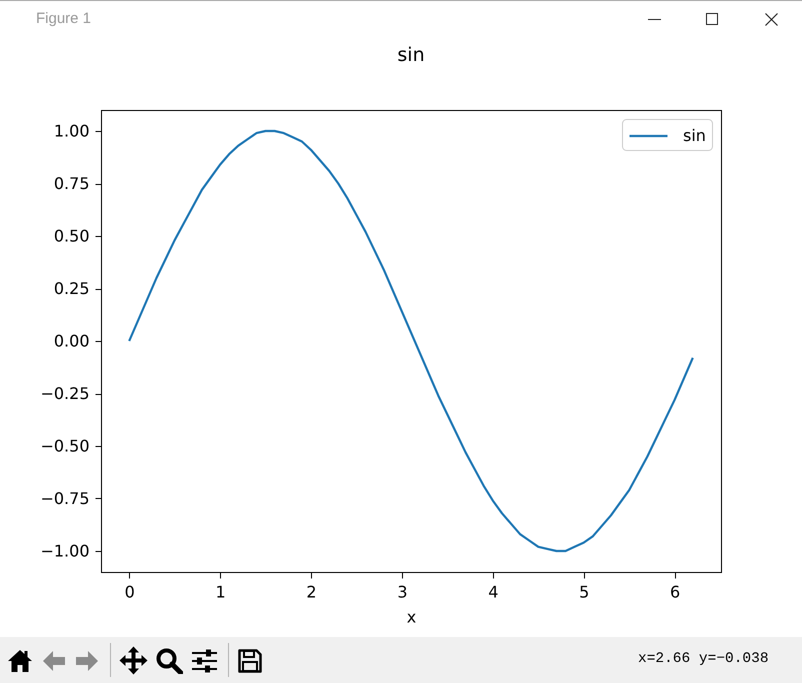  Describe the element at coordinates (411, 617) in the screenshot. I see `x-axis-title: x` at that location.